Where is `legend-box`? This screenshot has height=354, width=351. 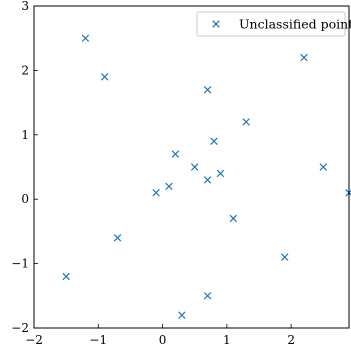
legend-box is located at coordinates (271, 24).